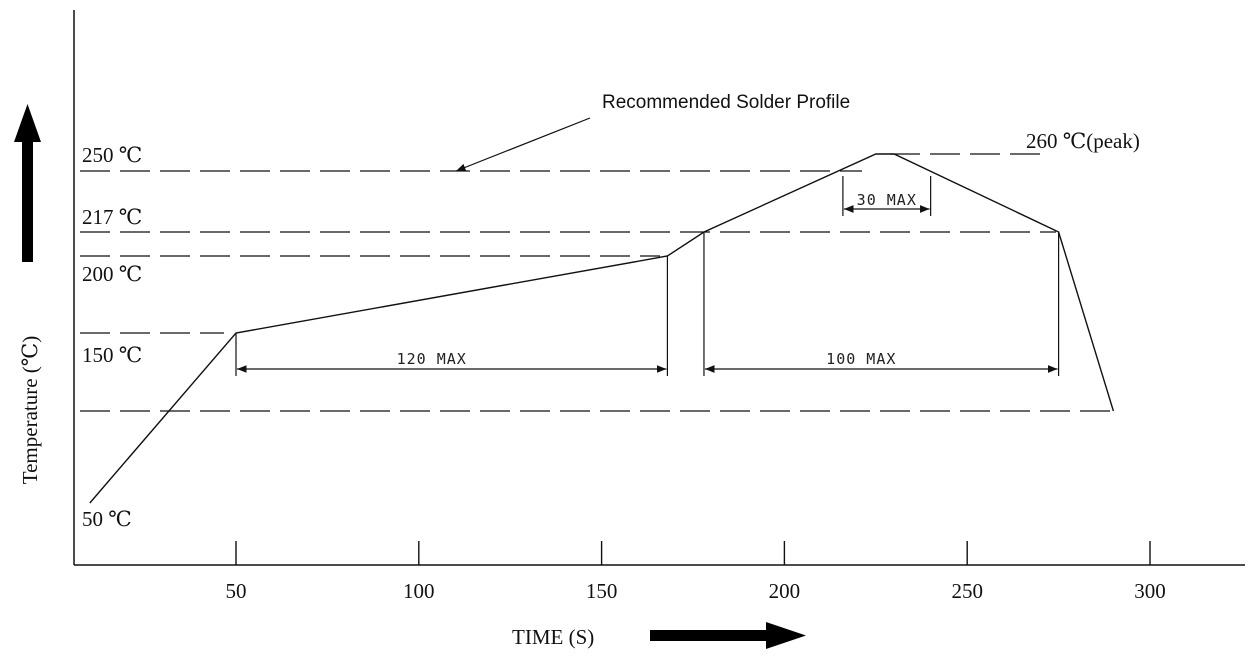  What do you see at coordinates (887, 200) in the screenshot?
I see `dimension-label-3: 30 MAX` at bounding box center [887, 200].